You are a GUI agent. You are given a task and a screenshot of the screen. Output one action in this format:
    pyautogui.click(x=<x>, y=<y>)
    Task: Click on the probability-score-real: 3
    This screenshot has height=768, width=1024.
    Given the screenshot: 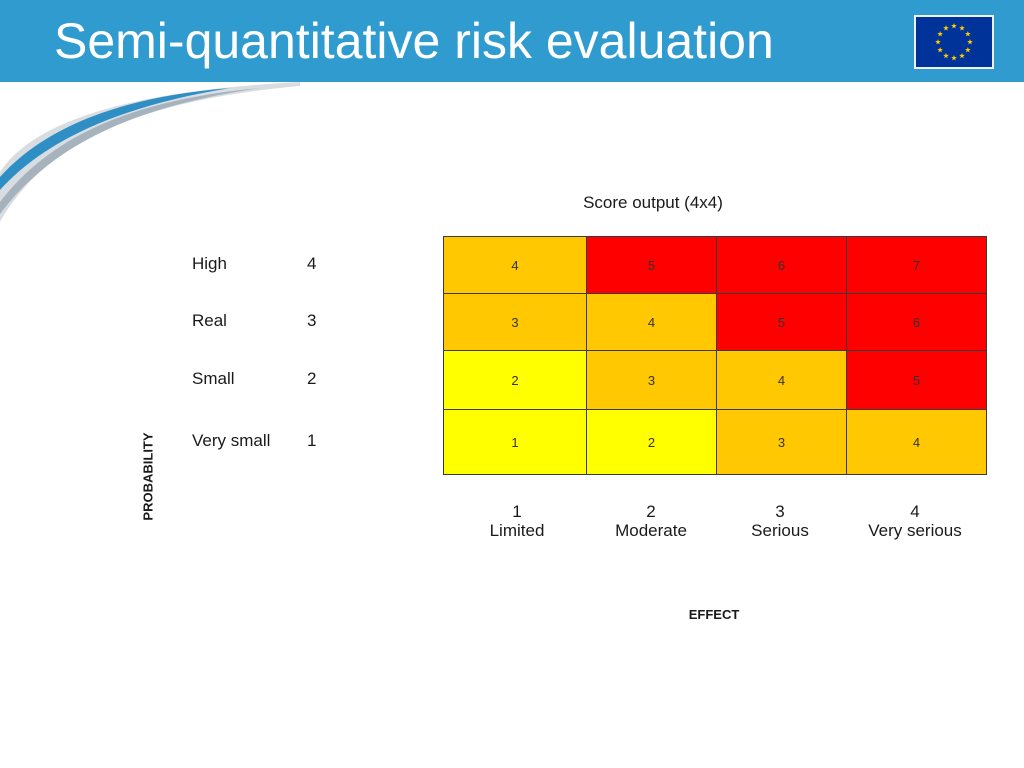 What is the action you would take?
    pyautogui.click(x=312, y=320)
    